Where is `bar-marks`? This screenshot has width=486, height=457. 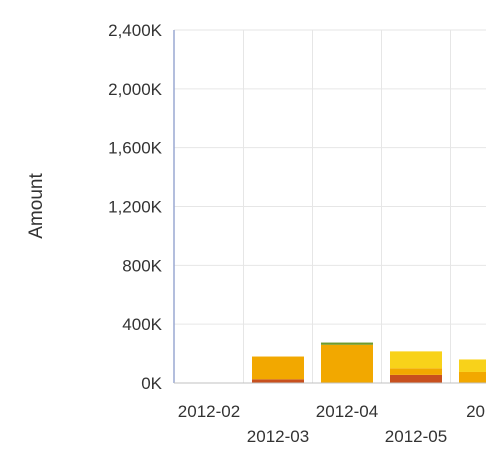 bar-marks is located at coordinates (369, 362).